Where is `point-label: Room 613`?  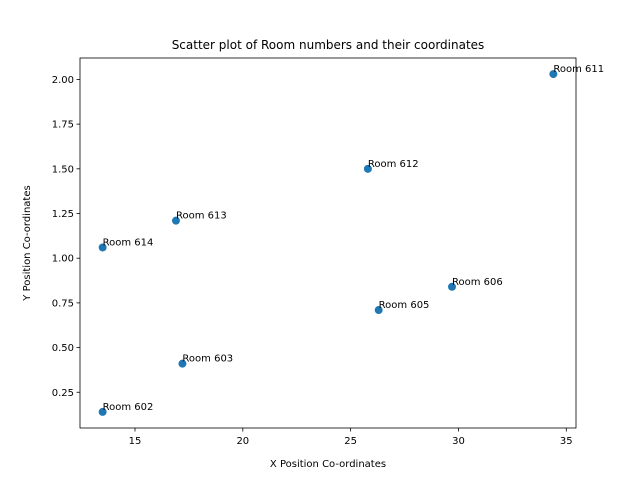
point-label: Room 613 is located at coordinates (201, 216).